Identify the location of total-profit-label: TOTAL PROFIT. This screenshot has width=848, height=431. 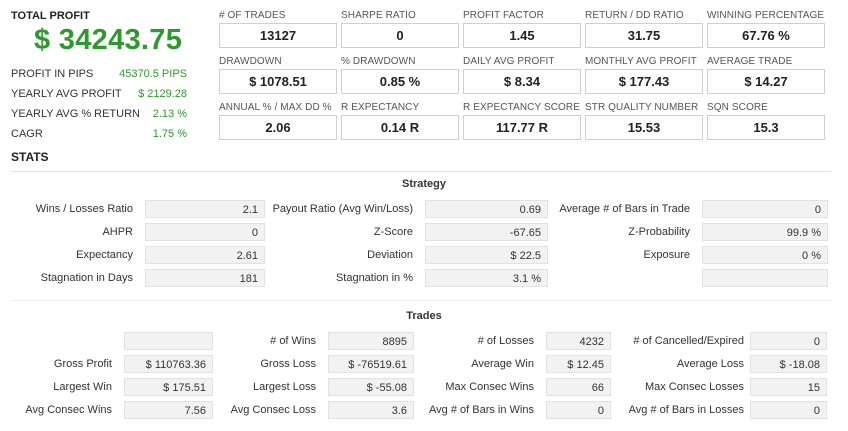
(50, 16).